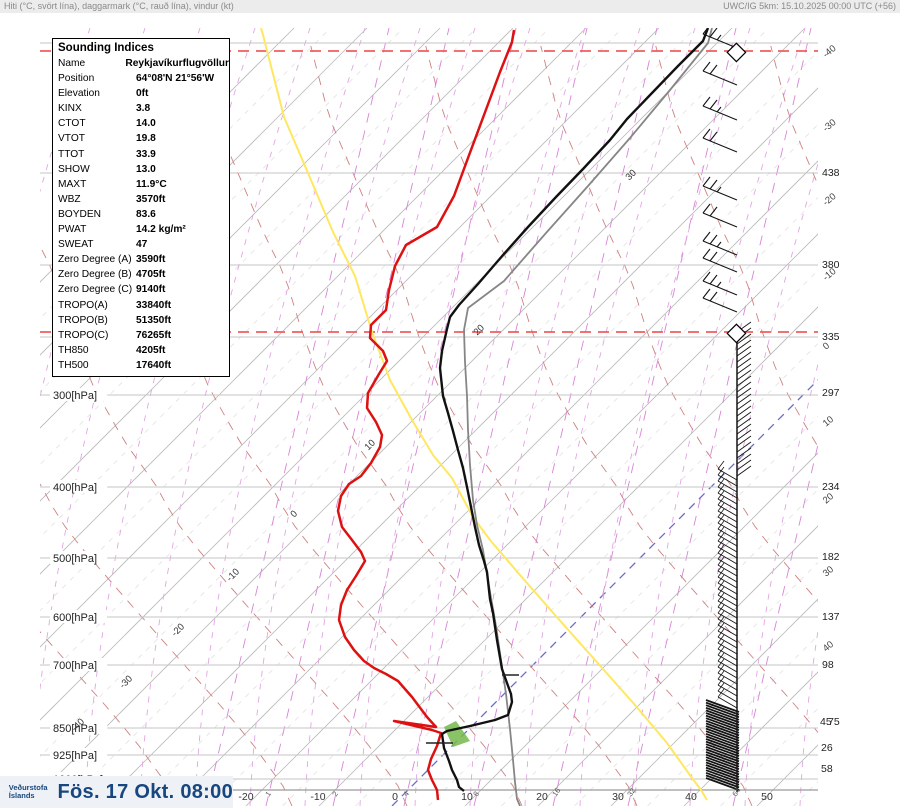  Describe the element at coordinates (175, 79) in the screenshot. I see `index-value: 64°08'N 21°56'W` at that location.